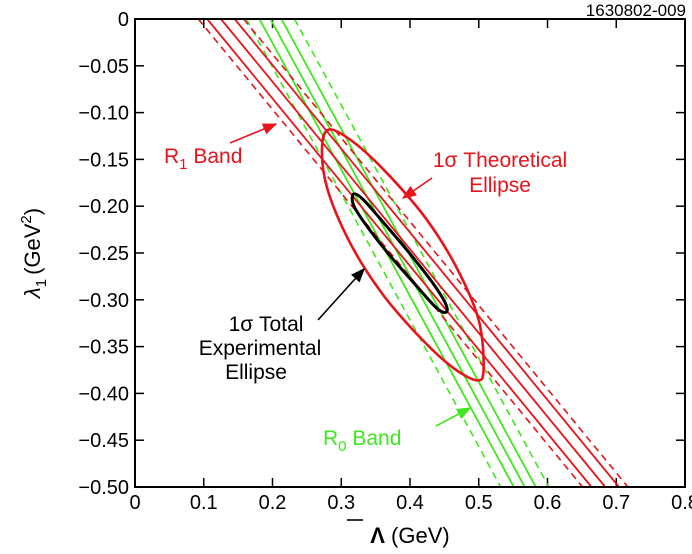 This screenshot has height=554, width=692. What do you see at coordinates (103, 114) in the screenshot?
I see `y-tick-label: −0.10` at bounding box center [103, 114].